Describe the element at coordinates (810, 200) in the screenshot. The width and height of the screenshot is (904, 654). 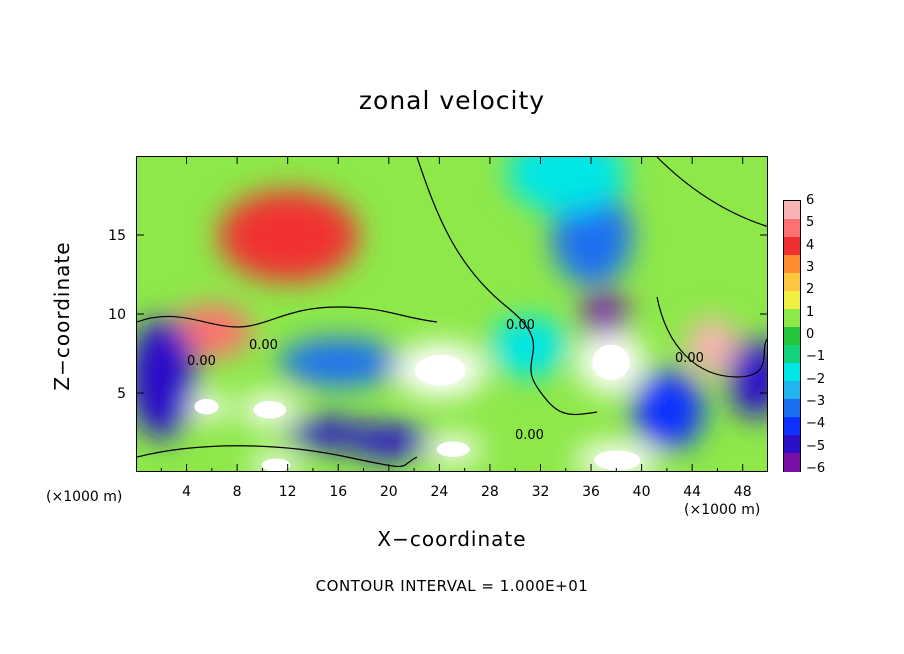
I see `colorbar-tick-label: 6` at that location.